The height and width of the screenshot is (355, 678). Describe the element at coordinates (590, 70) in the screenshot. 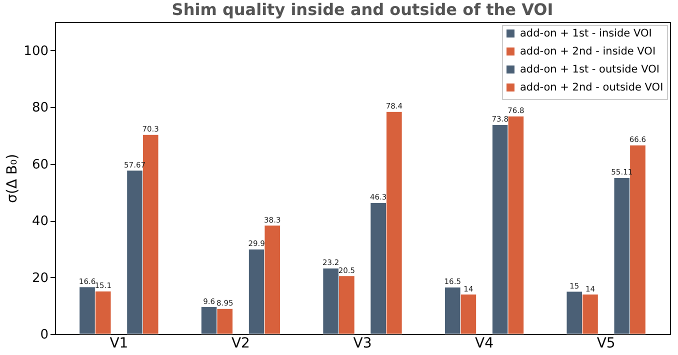

I see `legend-label: add-on + 1st - outside VOI` at that location.